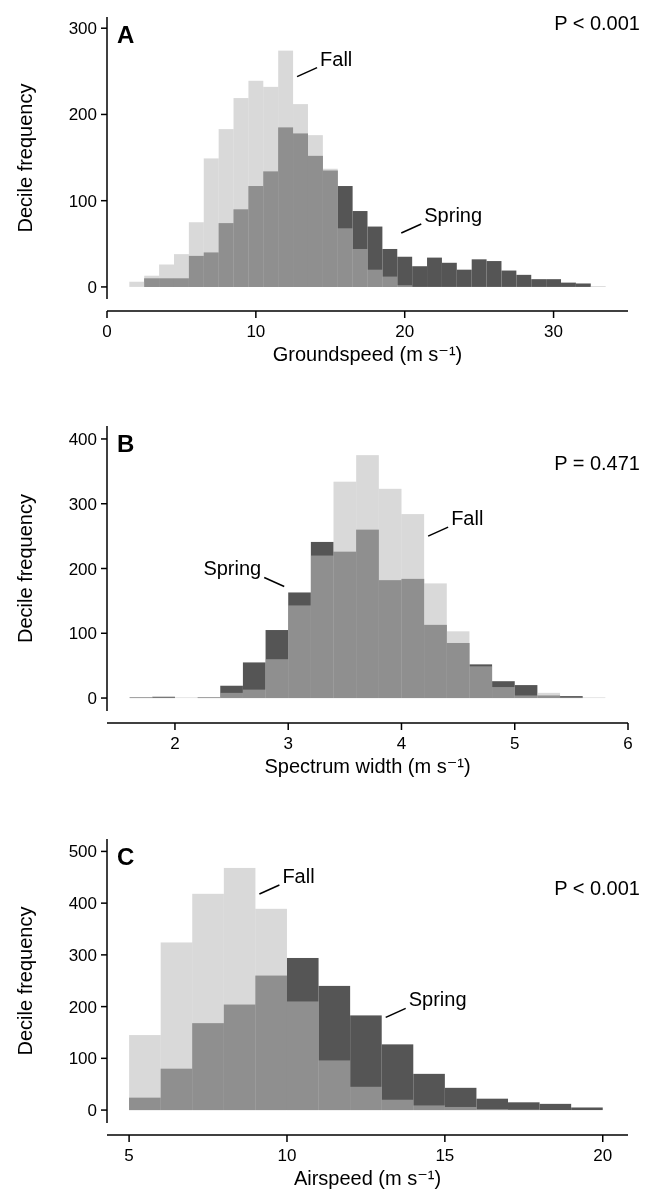 Image resolution: width=648 pixels, height=1194 pixels. What do you see at coordinates (126, 856) in the screenshot?
I see `chart-title: C` at bounding box center [126, 856].